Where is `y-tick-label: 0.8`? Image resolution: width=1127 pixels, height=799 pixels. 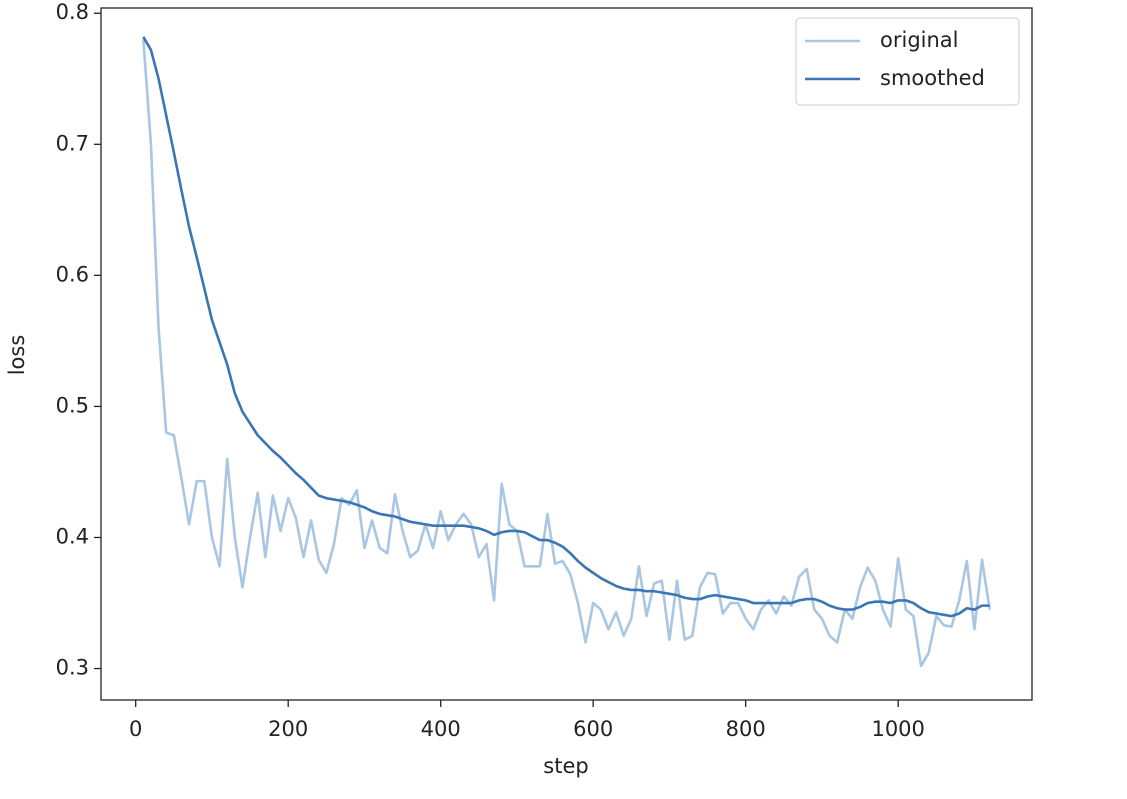 y-tick-label: 0.8 is located at coordinates (72, 12).